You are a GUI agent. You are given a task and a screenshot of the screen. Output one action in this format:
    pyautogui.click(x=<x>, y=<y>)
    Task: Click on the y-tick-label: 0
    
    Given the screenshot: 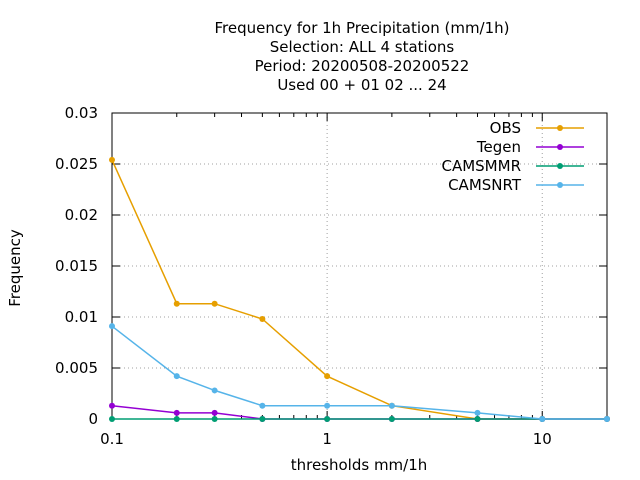 What is the action you would take?
    pyautogui.click(x=93, y=419)
    